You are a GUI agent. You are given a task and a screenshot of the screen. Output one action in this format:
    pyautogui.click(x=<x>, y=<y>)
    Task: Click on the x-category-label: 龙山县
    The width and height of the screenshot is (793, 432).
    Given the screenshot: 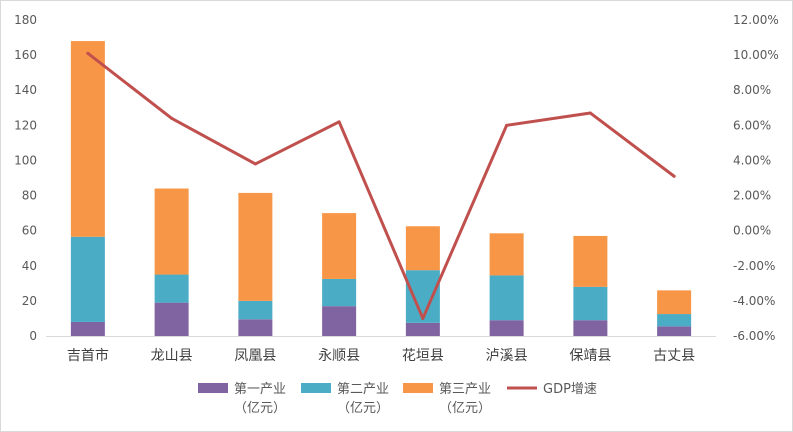 What is the action you would take?
    pyautogui.click(x=172, y=356)
    